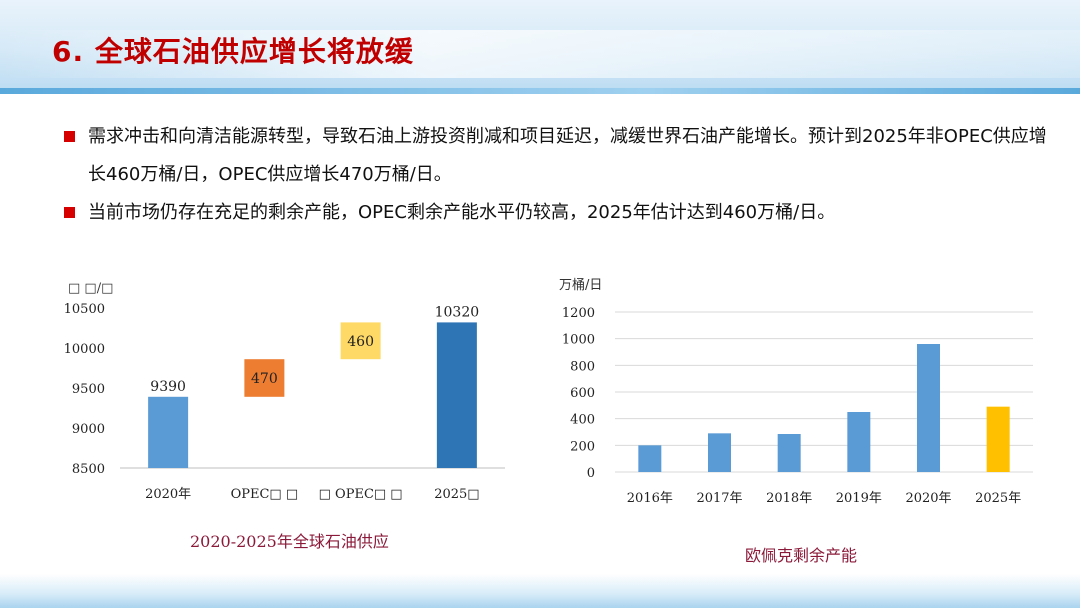 The image size is (1080, 608). What do you see at coordinates (84, 349) in the screenshot?
I see `y-tick-label: 10000` at bounding box center [84, 349].